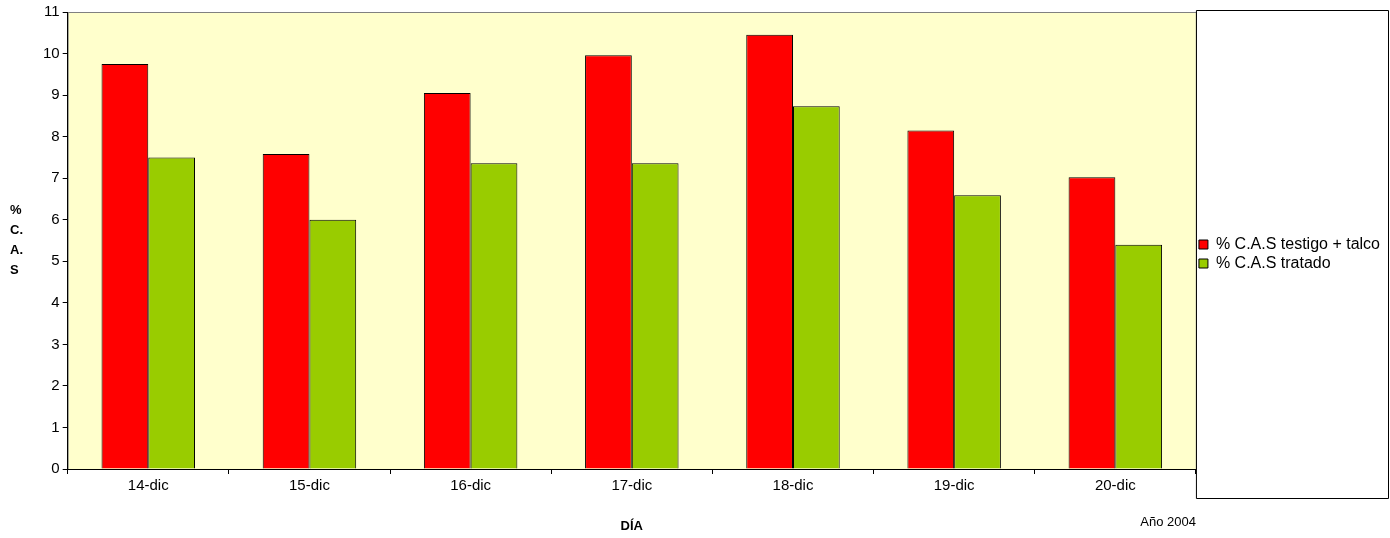 The width and height of the screenshot is (1390, 538). I want to click on legend-label: % C.A.S tratado, so click(1273, 262).